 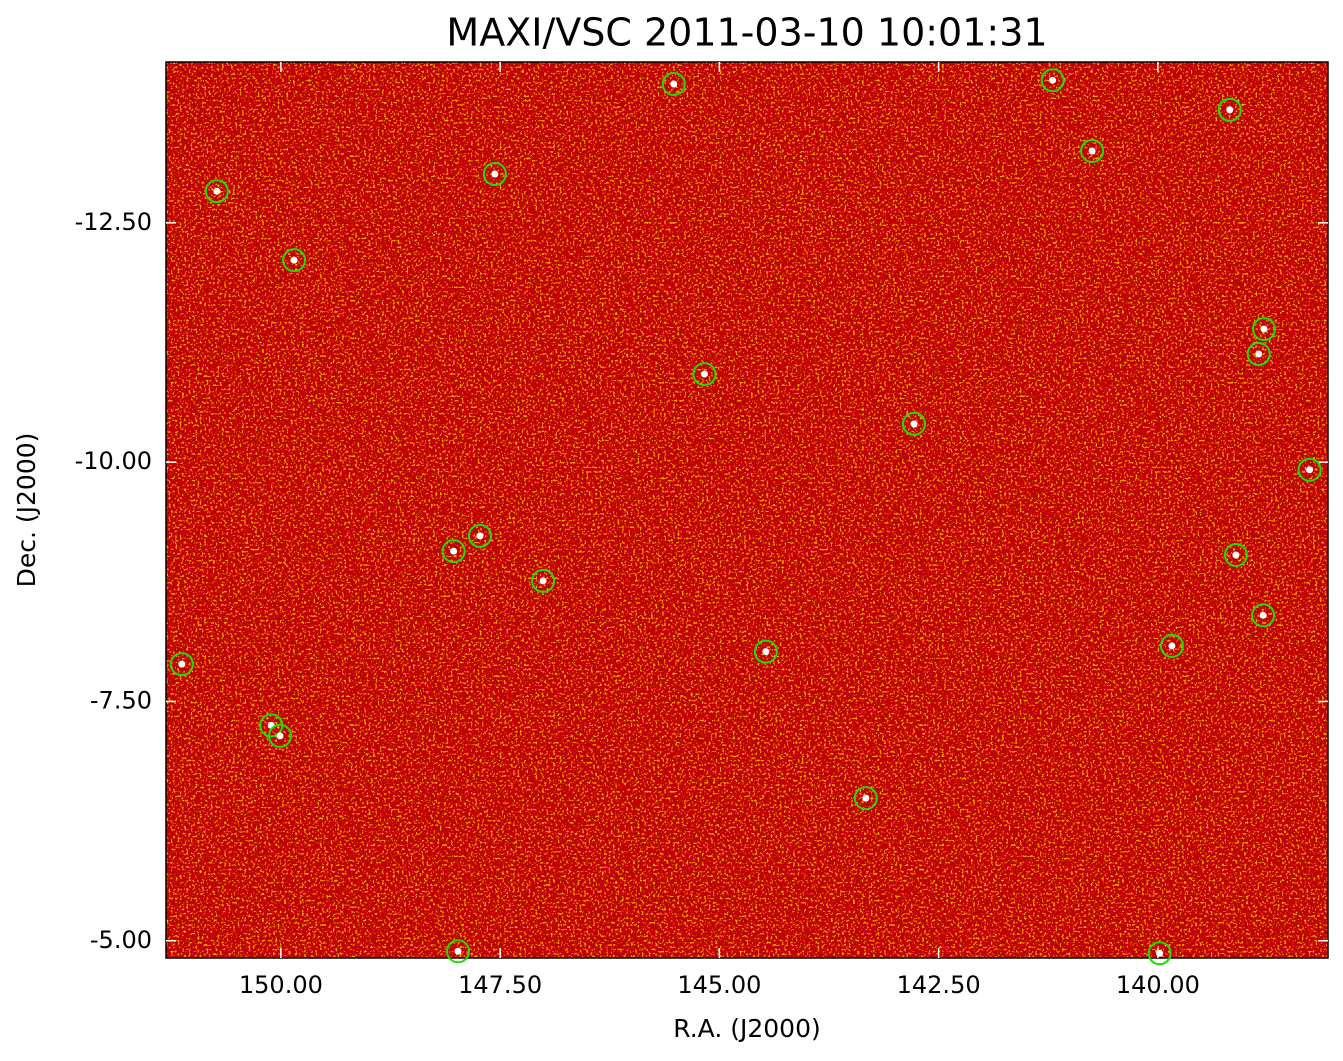 I want to click on y-axis-label: Dec. (J2000), so click(x=26, y=510).